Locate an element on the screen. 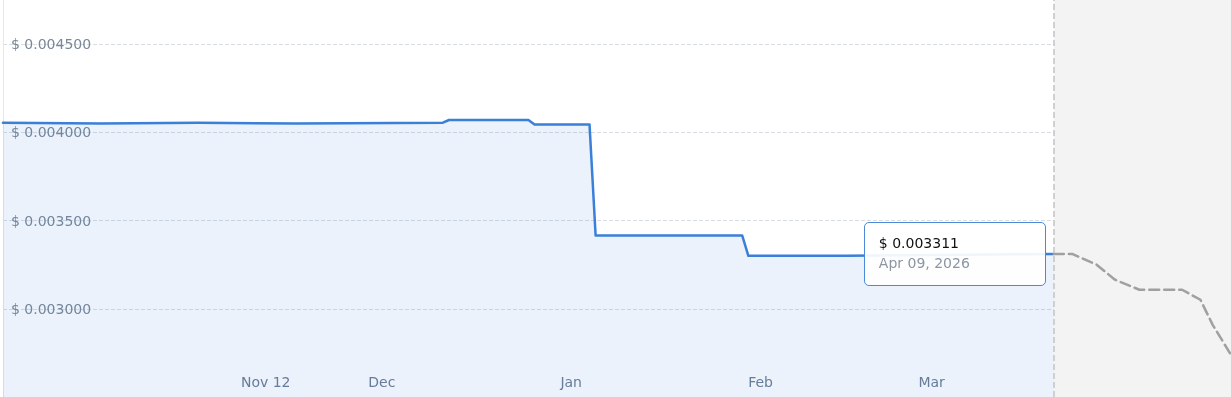 This screenshot has height=397, width=1231. x-tick-label: Jan is located at coordinates (570, 382).